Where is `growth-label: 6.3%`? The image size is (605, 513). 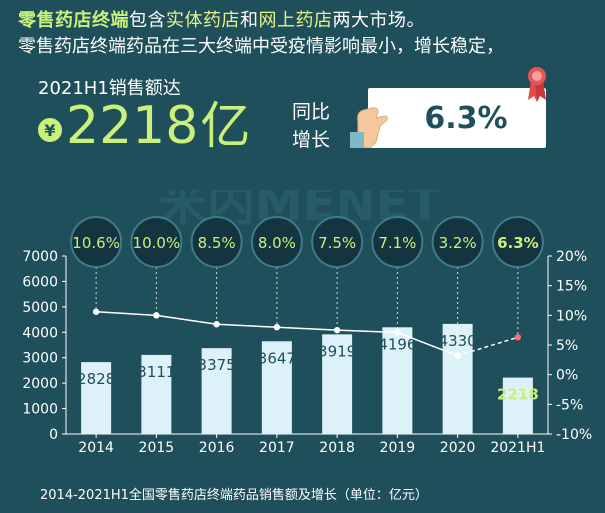
growth-label: 6.3% is located at coordinates (518, 243).